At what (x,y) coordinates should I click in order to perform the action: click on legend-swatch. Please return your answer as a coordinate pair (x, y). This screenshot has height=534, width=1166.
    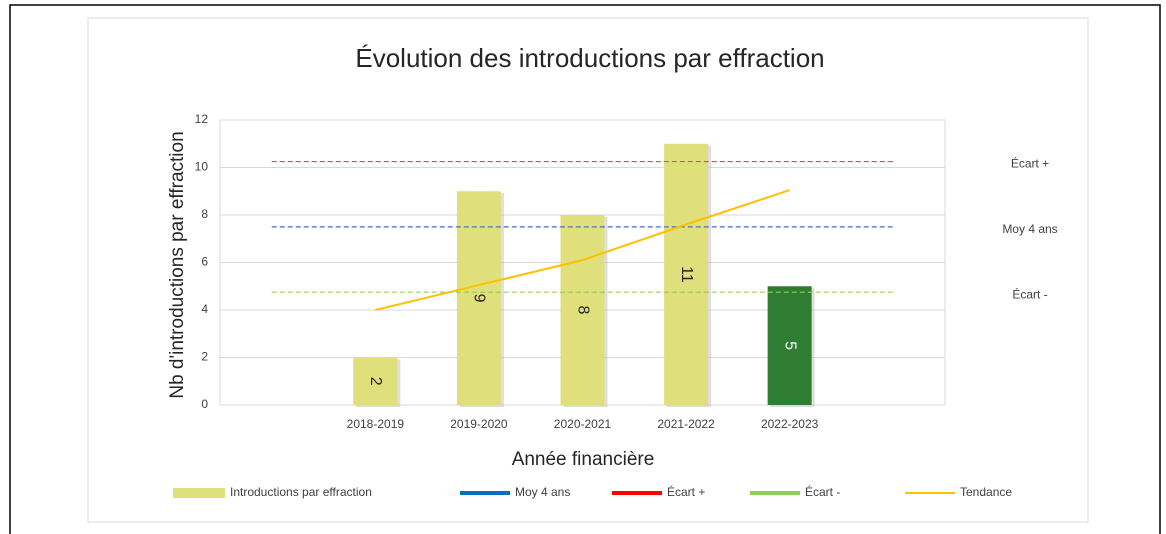
    Looking at the image, I should click on (199, 493).